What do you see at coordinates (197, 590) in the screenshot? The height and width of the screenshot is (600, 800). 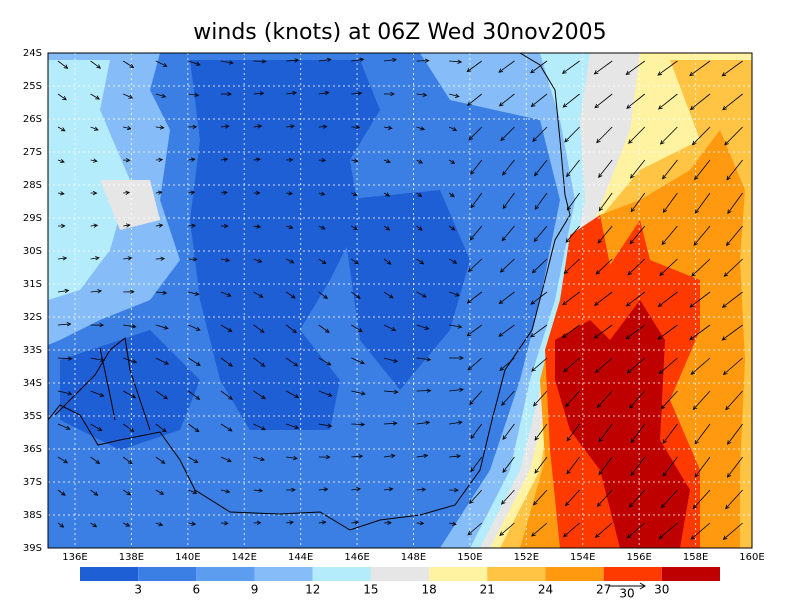 I see `colorbar-label: 6` at bounding box center [197, 590].